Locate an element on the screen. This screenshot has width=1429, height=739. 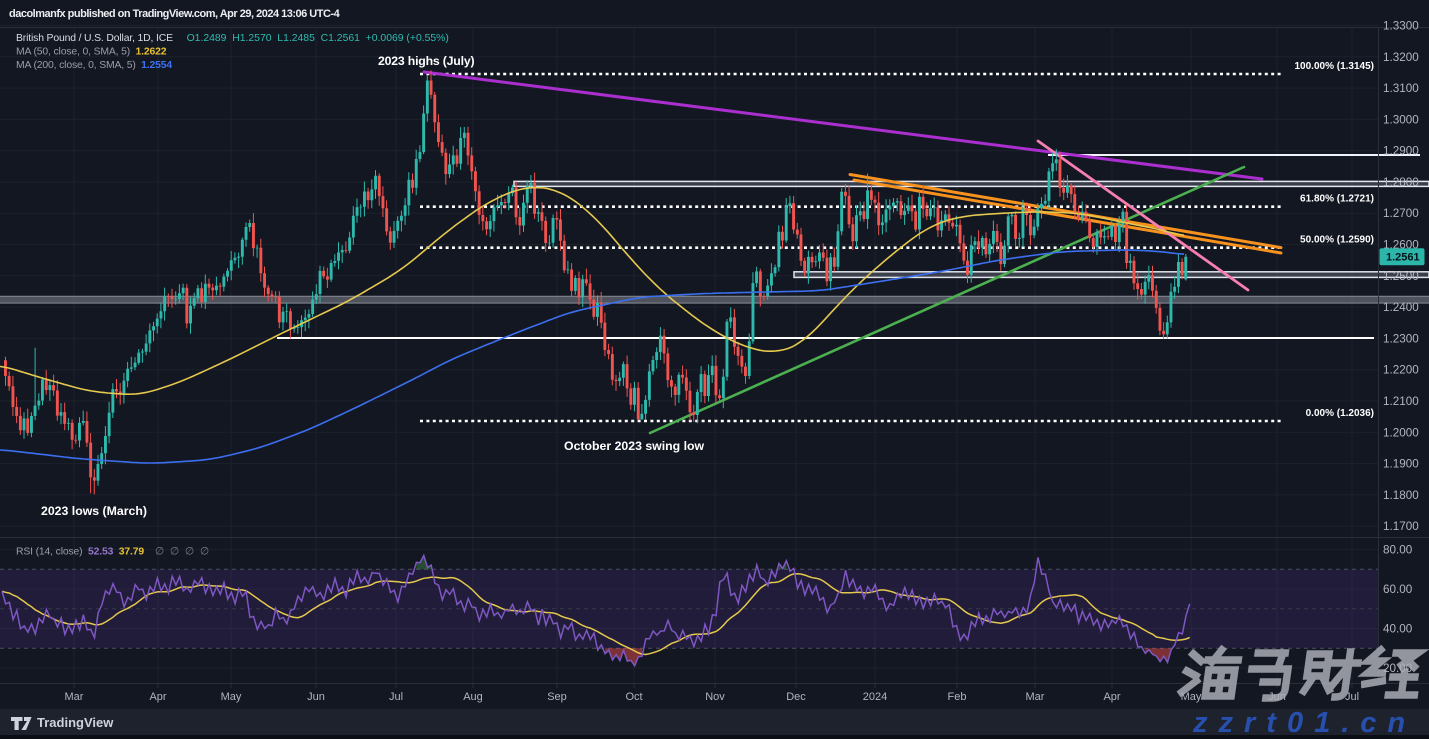
svg-text: 1.2900 is located at coordinates (1401, 151).